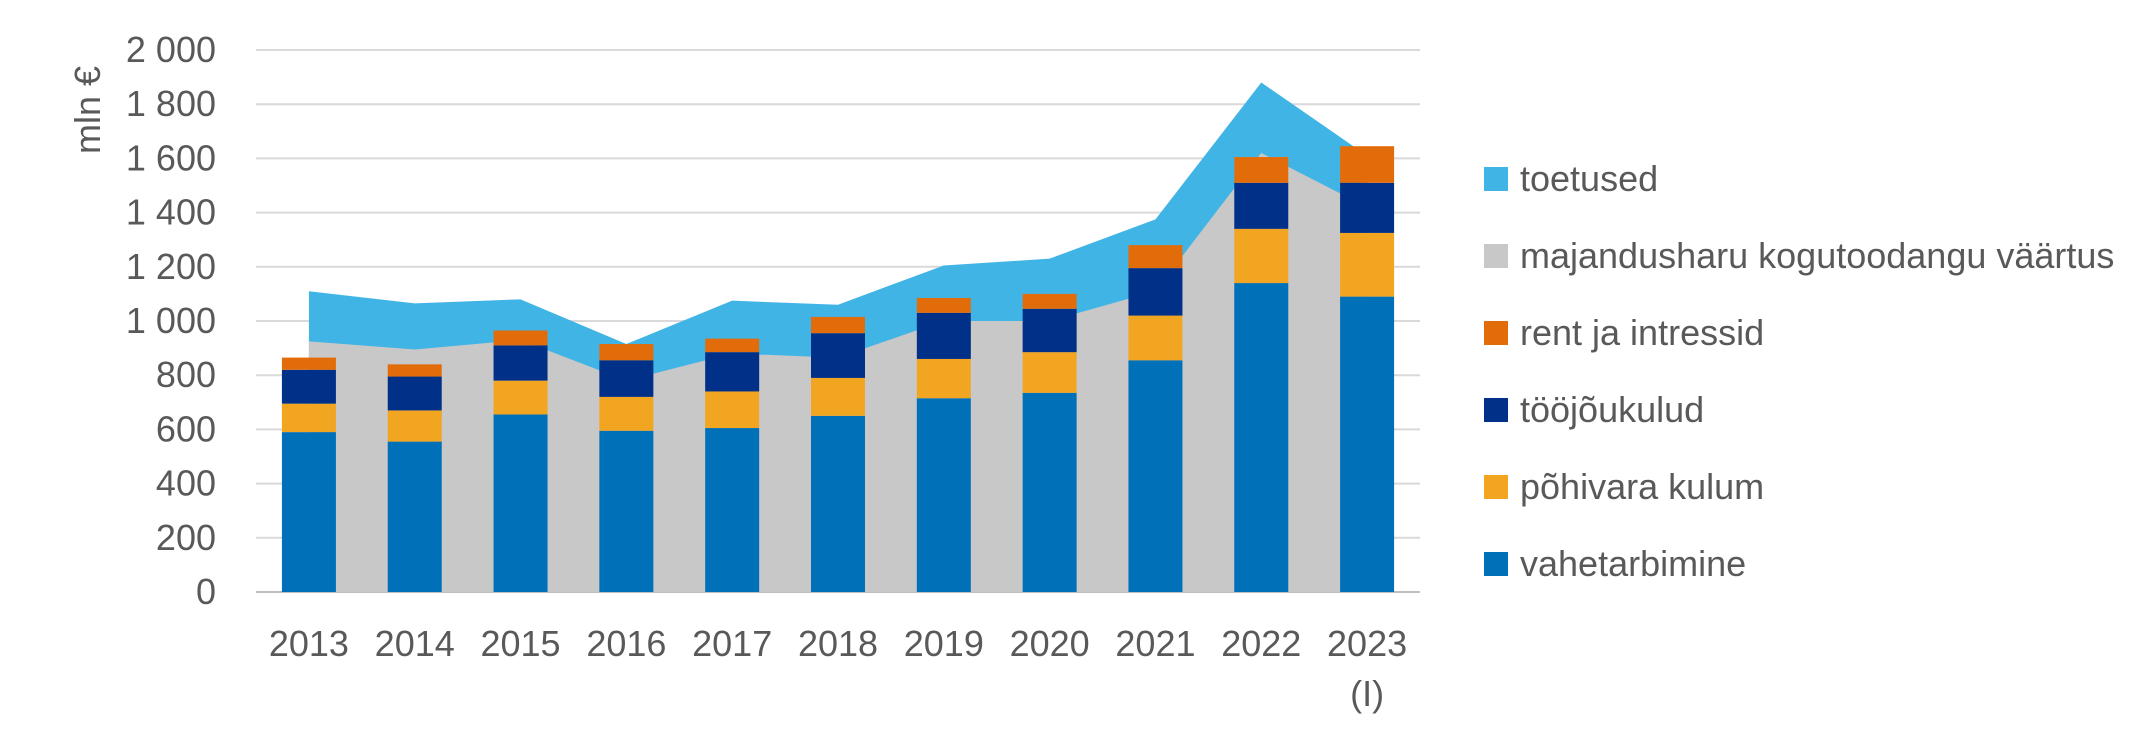 The height and width of the screenshot is (742, 2156). What do you see at coordinates (626, 643) in the screenshot?
I see `x-tick-label: 2016` at bounding box center [626, 643].